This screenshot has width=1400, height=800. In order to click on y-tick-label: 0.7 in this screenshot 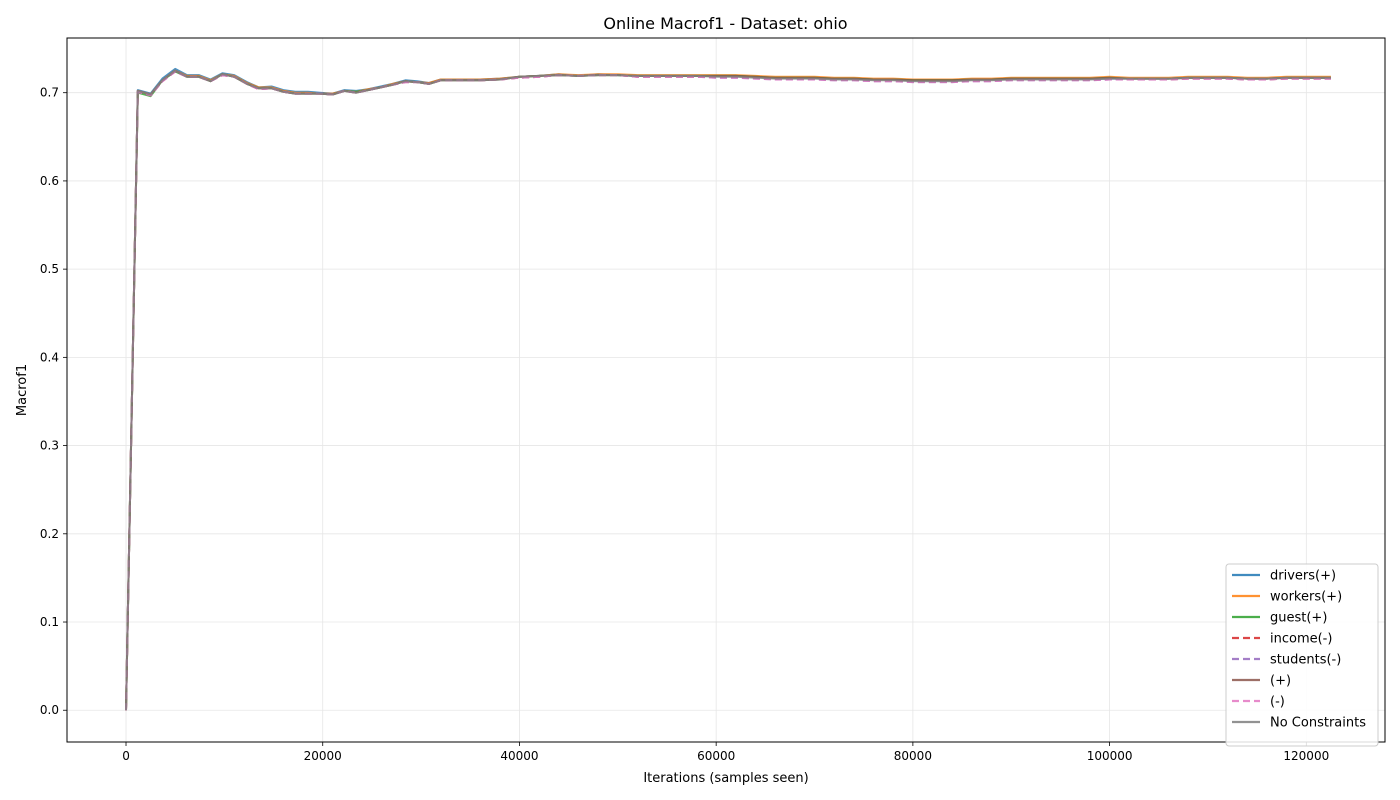, I will do `click(49, 93)`.